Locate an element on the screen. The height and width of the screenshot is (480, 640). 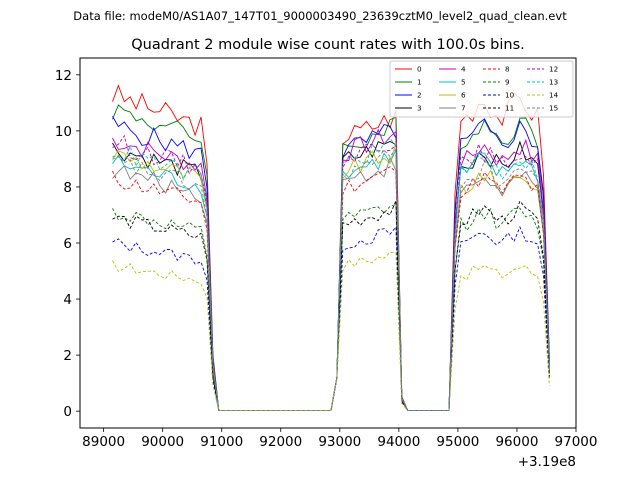
y-tick-label: 2 is located at coordinates (67, 356).